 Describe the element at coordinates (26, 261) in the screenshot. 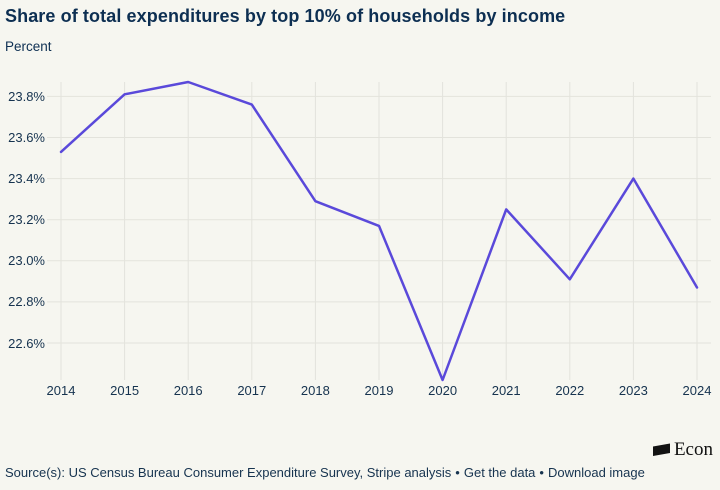

I see `y-tick-label: 23.0%` at that location.